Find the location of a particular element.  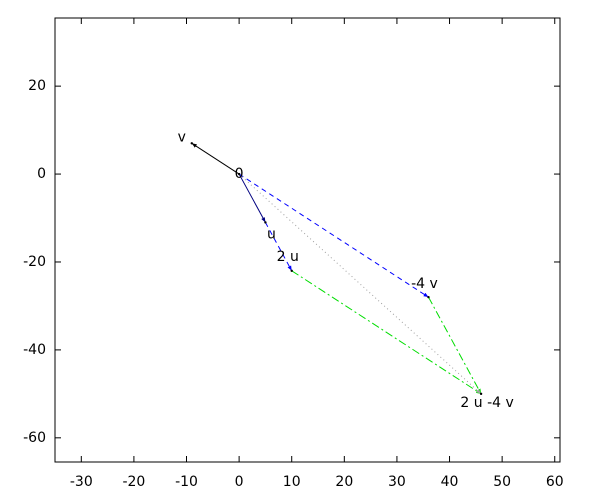

y-tick-label: 20 is located at coordinates (37, 86).